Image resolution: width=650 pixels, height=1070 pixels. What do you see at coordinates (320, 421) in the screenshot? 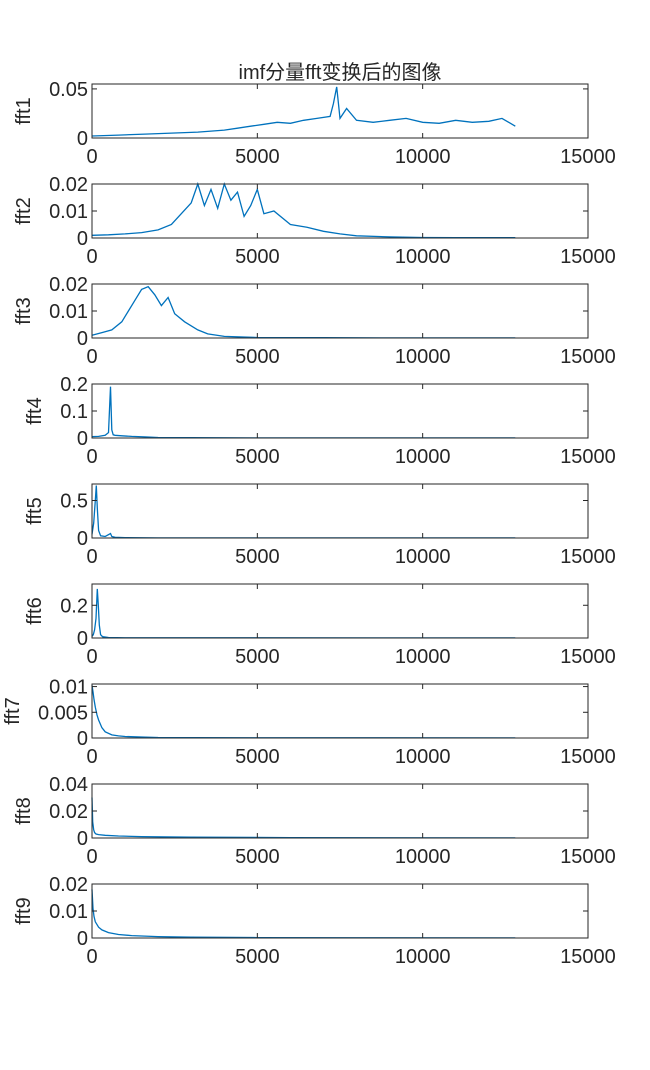
I see `subplot-4: 0 5000 10000 15000 0 0.1 0.2 fft4` at bounding box center [320, 421].